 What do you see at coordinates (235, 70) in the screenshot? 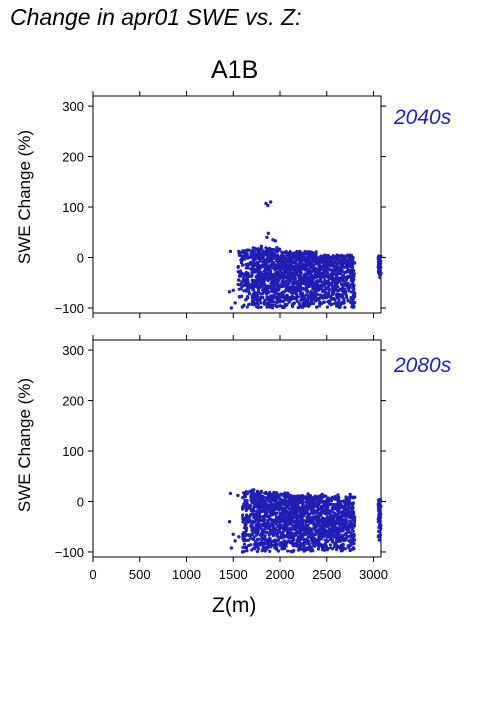
I see `scenario-label: A1B` at bounding box center [235, 70].